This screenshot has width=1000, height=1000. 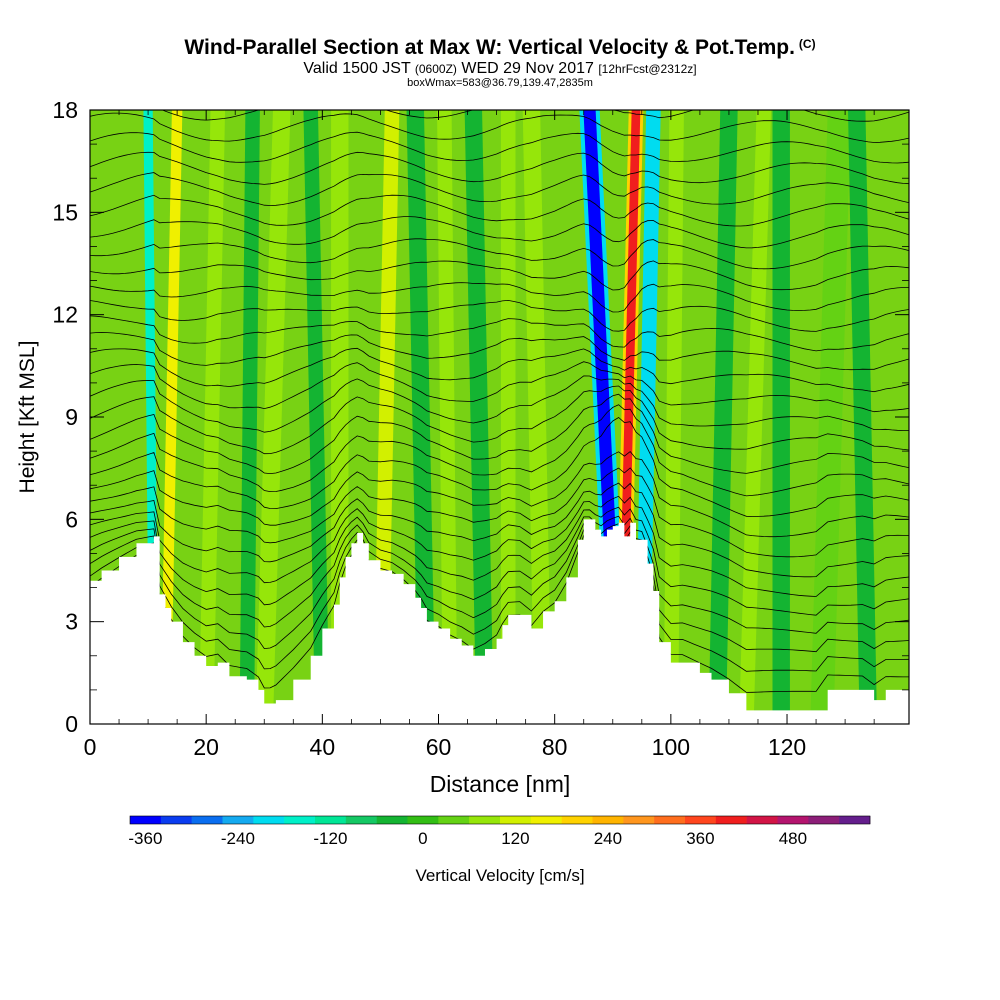 I want to click on colorbar-tick-label: -360, so click(x=145, y=838).